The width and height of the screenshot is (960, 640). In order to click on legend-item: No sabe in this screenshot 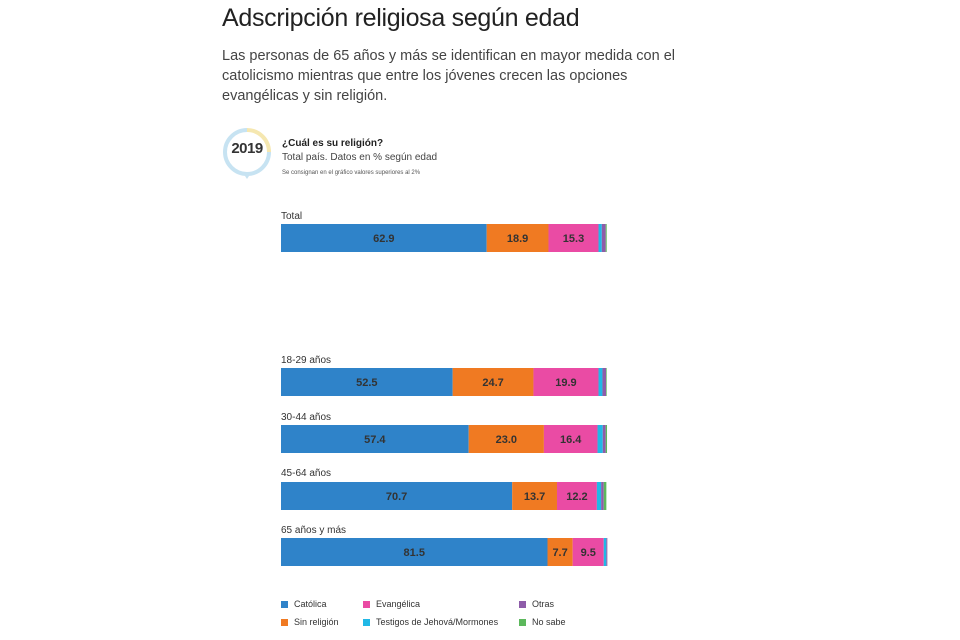, I will do `click(542, 622)`.